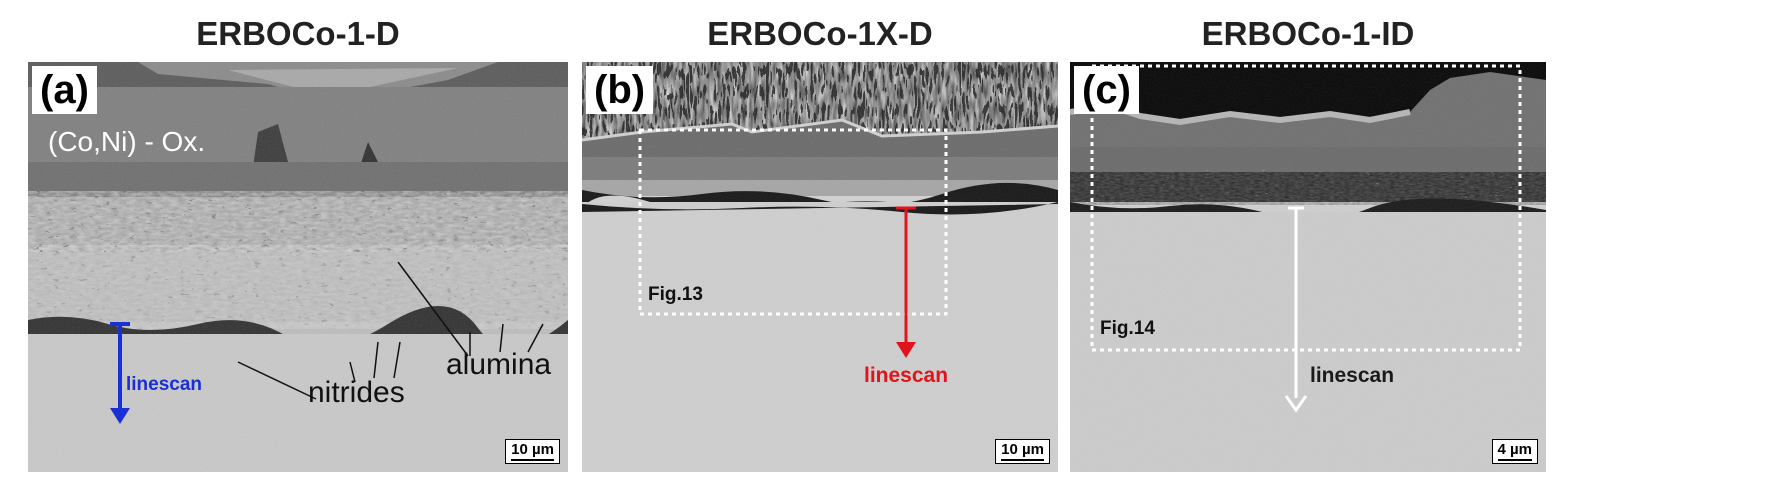 The width and height of the screenshot is (1765, 487). I want to click on scale-bar-b-text: 10 µm, so click(1022, 451).